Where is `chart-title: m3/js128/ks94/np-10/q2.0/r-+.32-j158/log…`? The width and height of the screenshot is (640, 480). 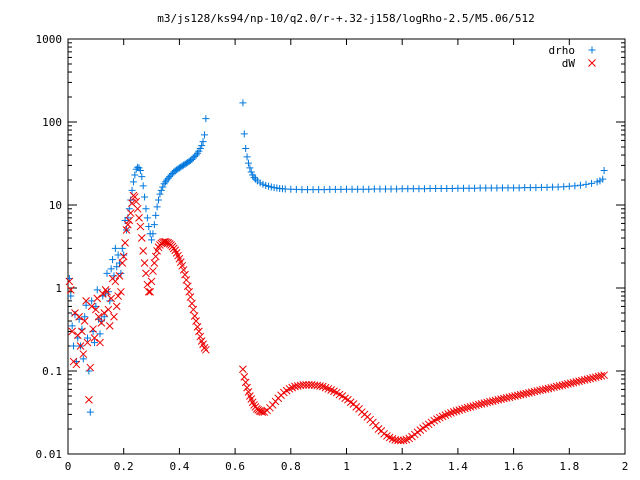
chart-title: m3/js128/ks94/np-10/q2.0/r-+.32-j158/log… is located at coordinates (346, 18).